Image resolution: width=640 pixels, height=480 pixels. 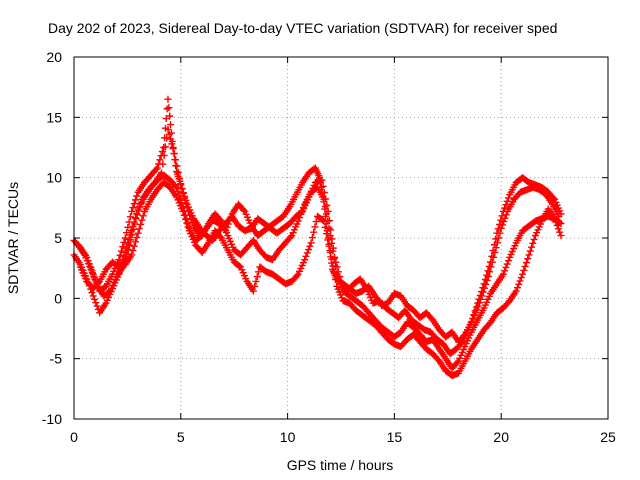 I want to click on y-tick-label: 5, so click(x=58, y=238).